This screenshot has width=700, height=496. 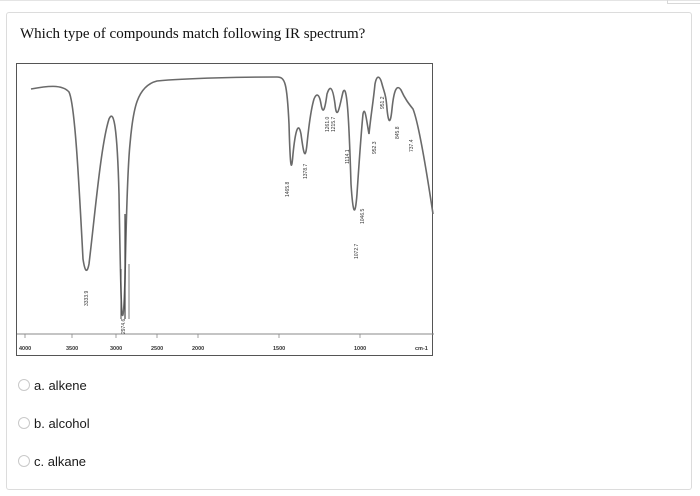 I want to click on peak-label: 1465.8, so click(x=288, y=189).